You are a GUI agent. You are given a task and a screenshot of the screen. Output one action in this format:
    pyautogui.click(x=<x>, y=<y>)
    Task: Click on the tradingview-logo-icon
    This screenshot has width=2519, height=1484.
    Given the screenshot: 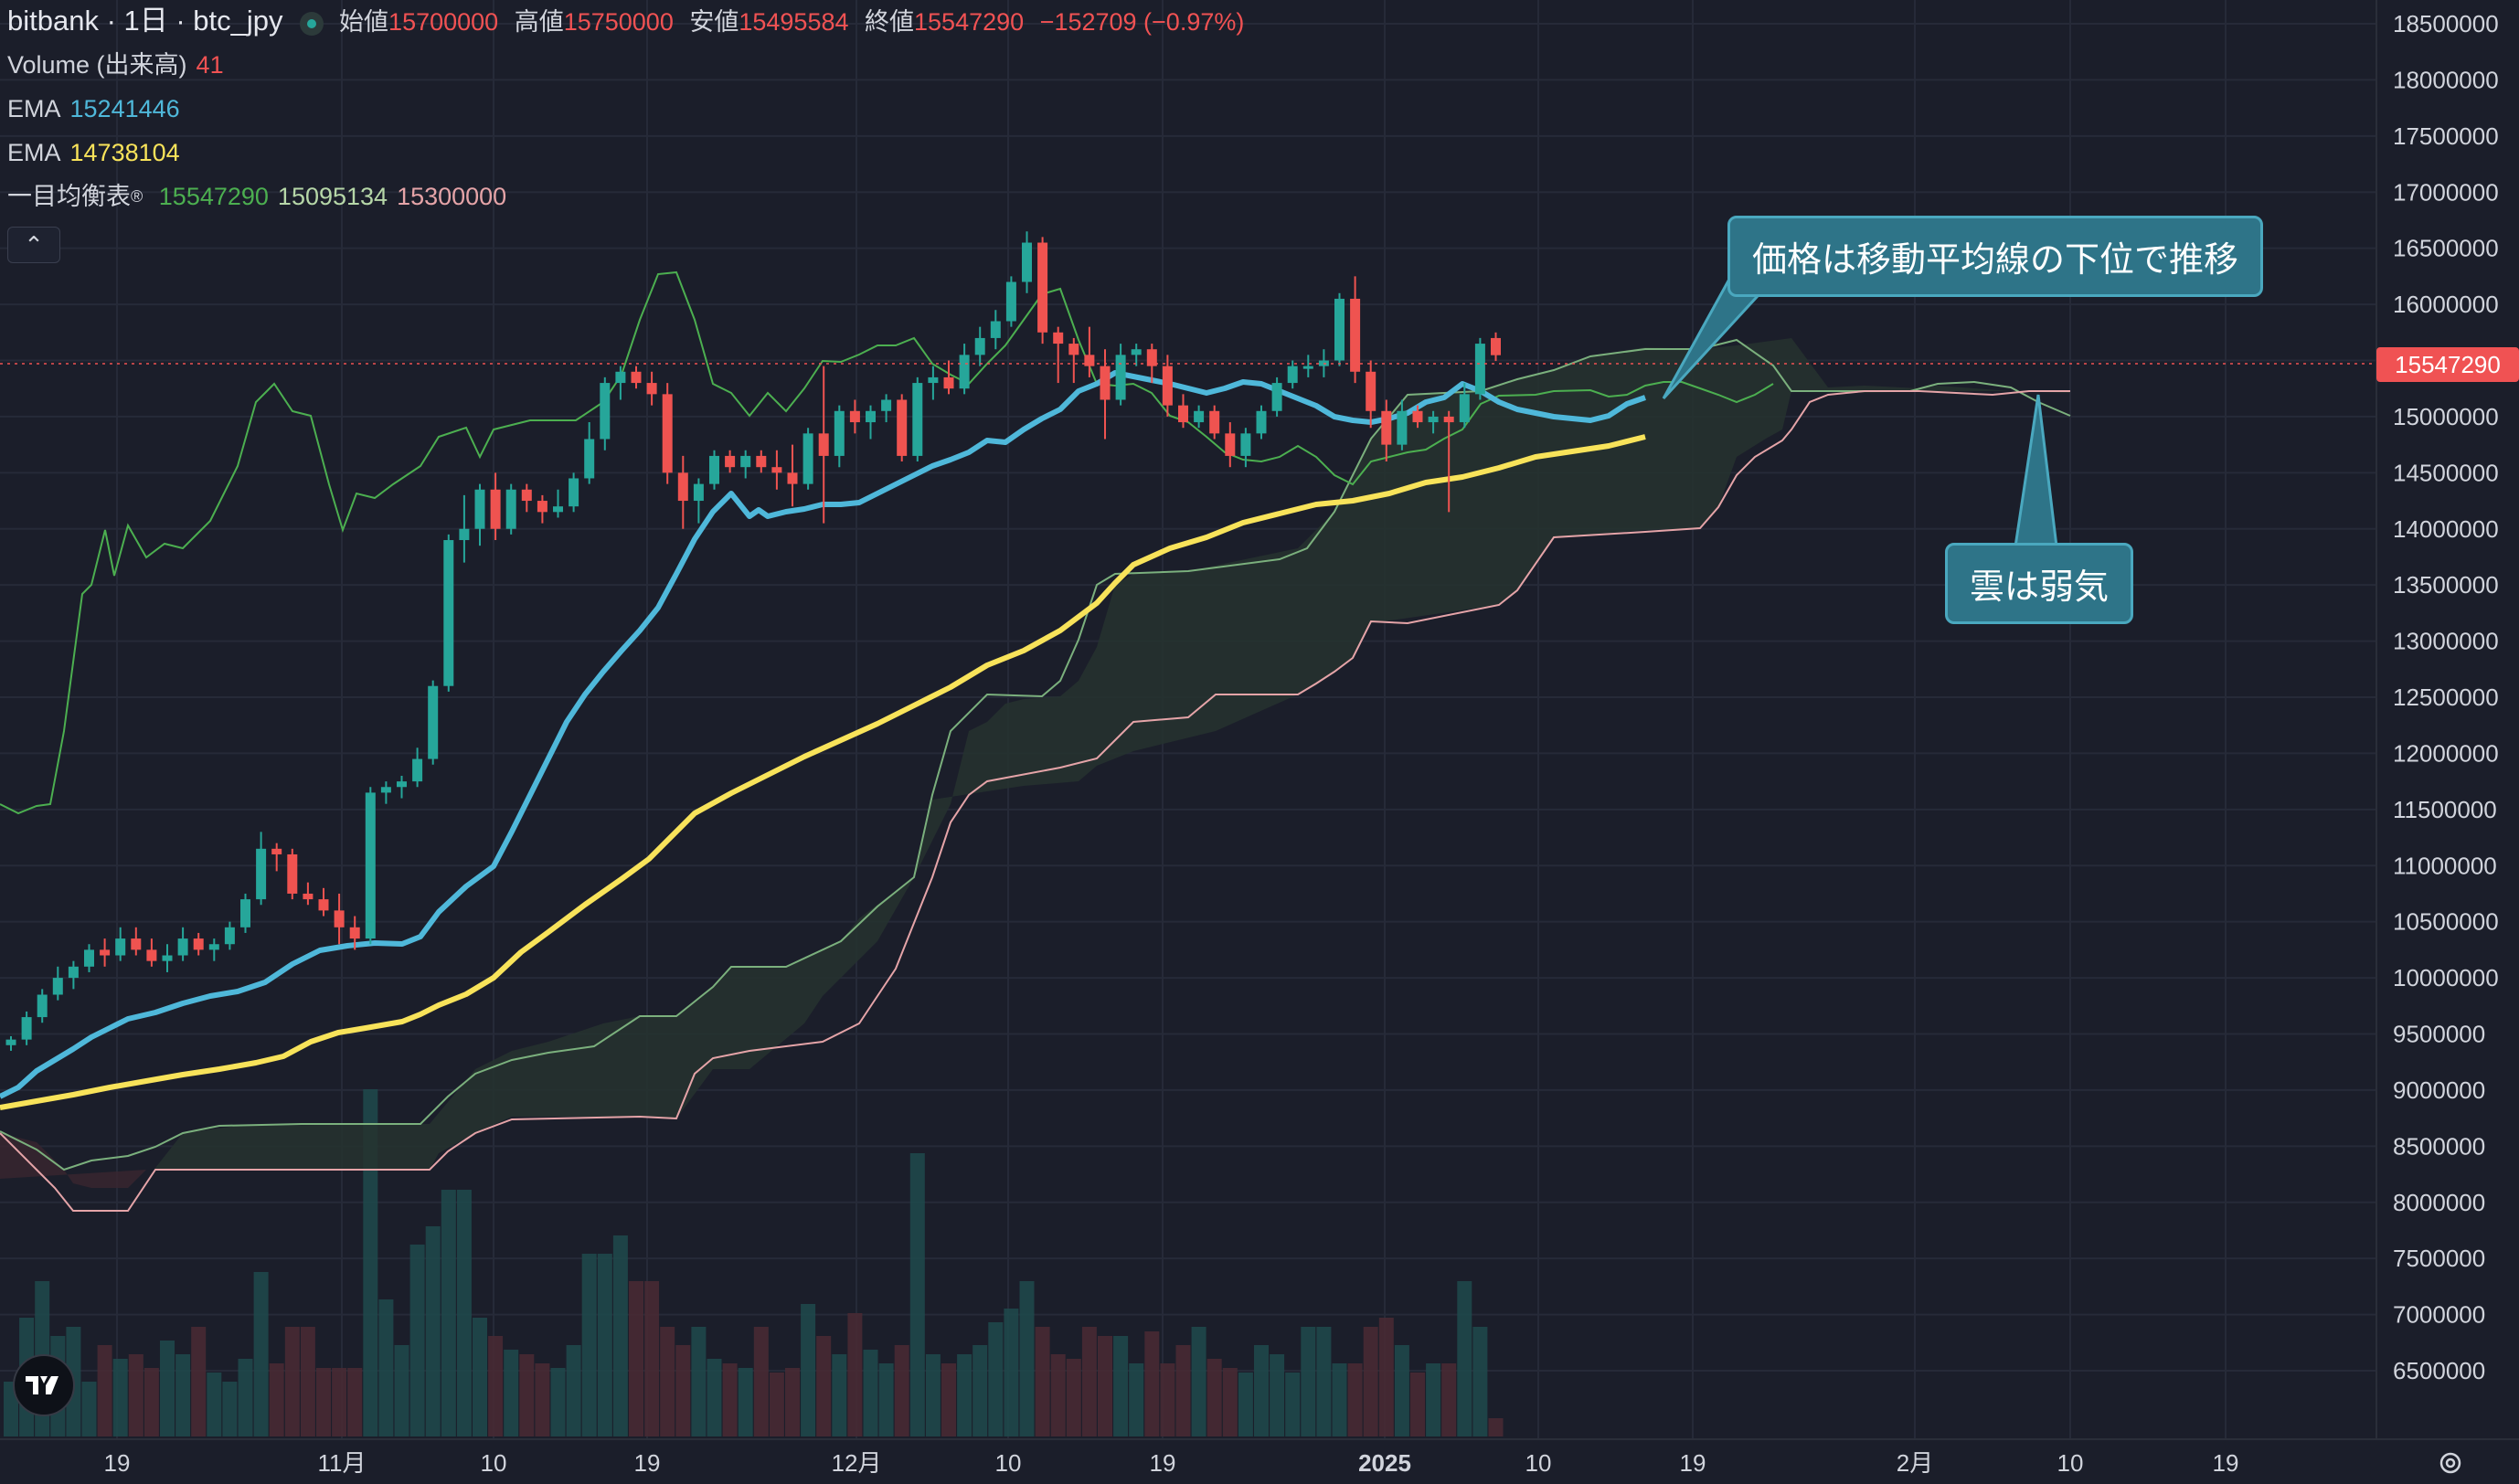 What is the action you would take?
    pyautogui.click(x=44, y=1385)
    